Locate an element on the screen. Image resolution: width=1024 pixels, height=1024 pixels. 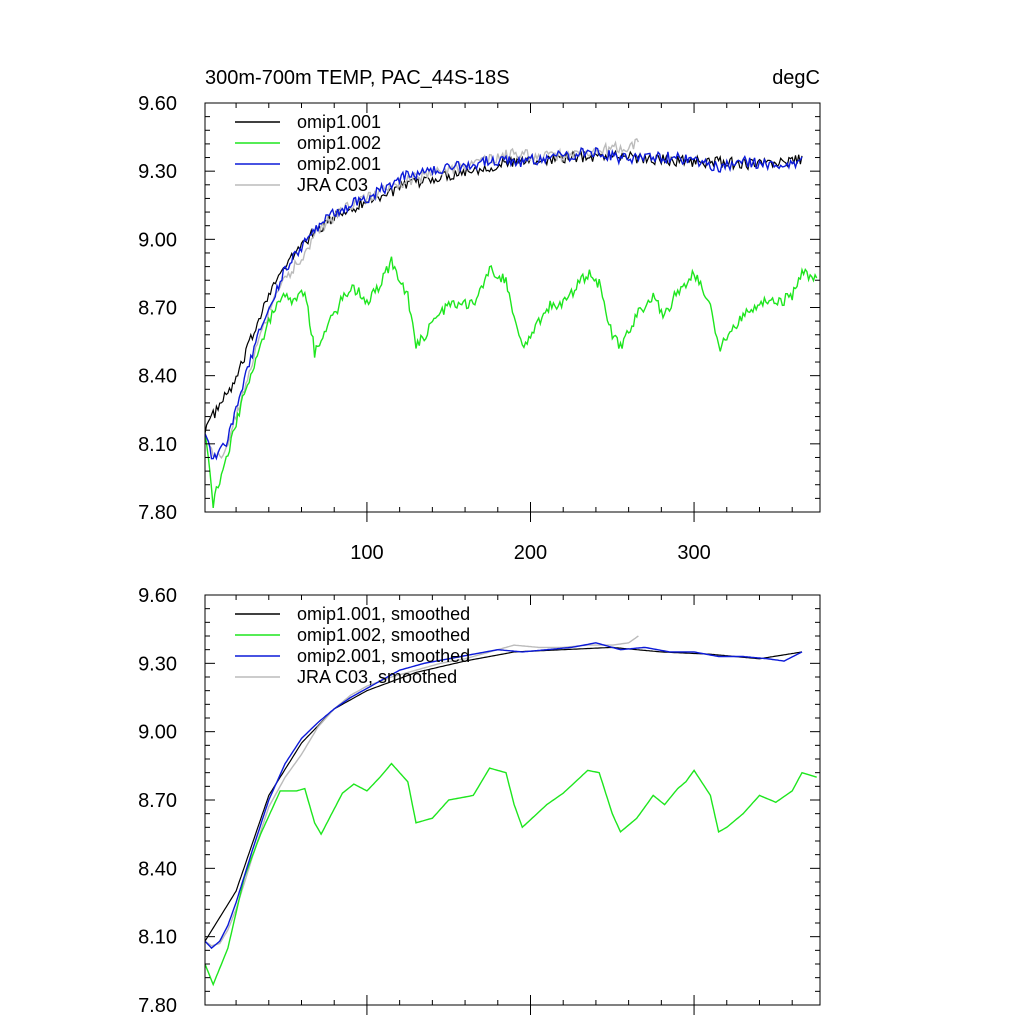
x-tick-label: 200 is located at coordinates (530, 553).